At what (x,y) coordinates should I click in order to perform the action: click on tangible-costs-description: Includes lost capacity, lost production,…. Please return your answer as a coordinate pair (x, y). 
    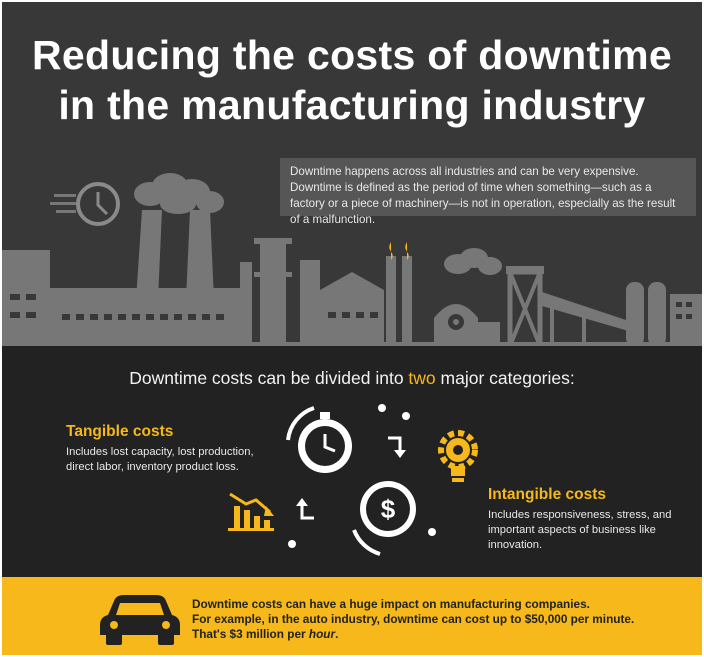
    Looking at the image, I should click on (160, 459).